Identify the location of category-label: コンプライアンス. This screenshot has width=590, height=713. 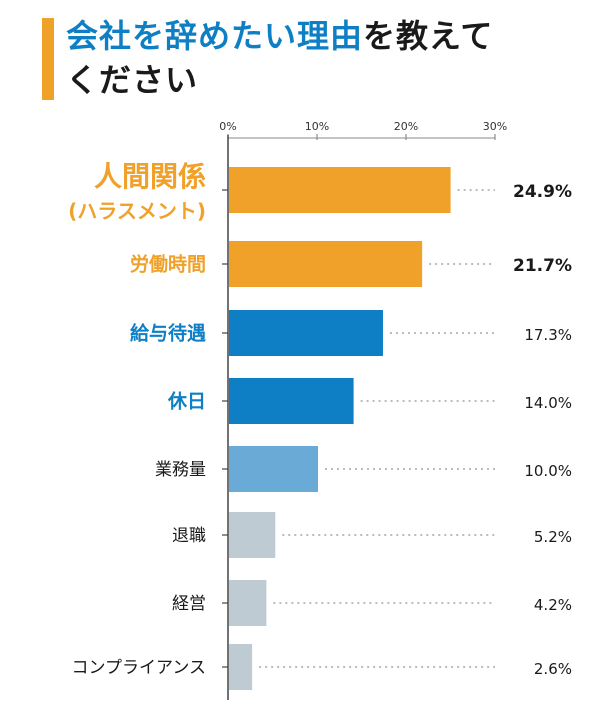
(139, 668).